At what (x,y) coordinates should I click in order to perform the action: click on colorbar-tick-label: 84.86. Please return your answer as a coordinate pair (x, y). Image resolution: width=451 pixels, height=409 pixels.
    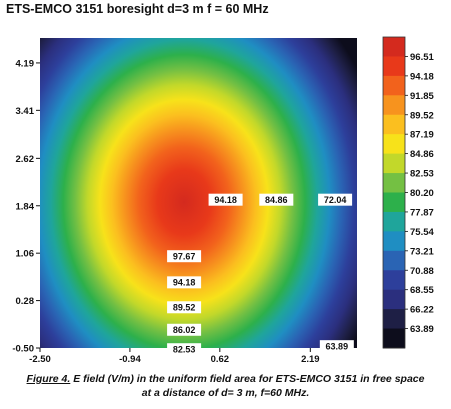
    Looking at the image, I should click on (422, 154).